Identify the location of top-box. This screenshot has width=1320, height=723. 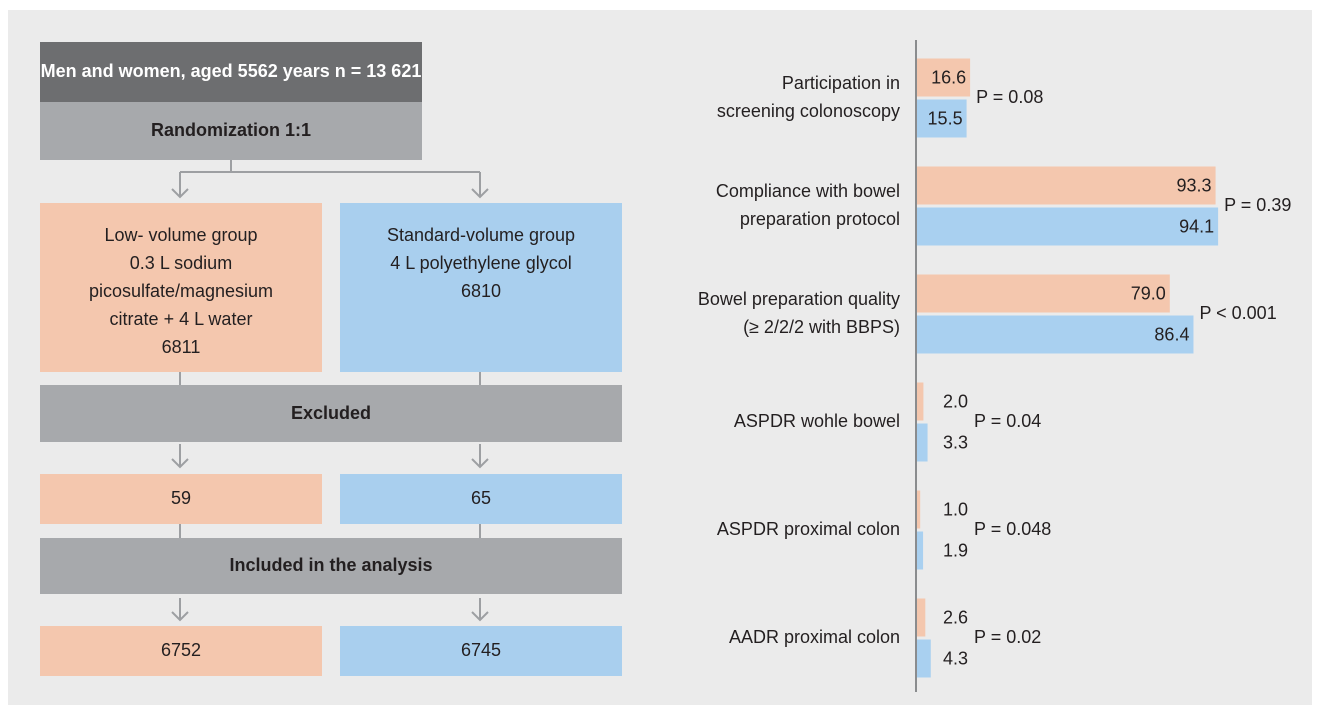
(231, 72).